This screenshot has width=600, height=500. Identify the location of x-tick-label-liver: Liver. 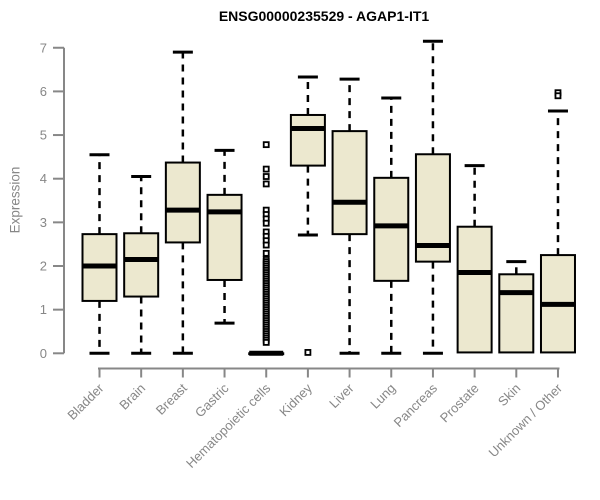
(341, 395).